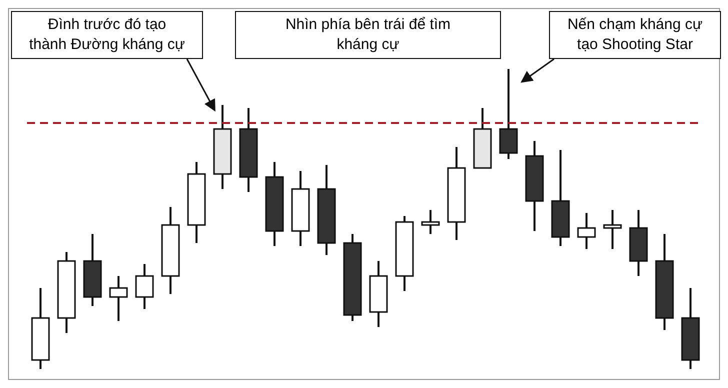 The image size is (728, 388). I want to click on note-box: Nến chạm kháng cự tạo Shooting Star, so click(635, 35).